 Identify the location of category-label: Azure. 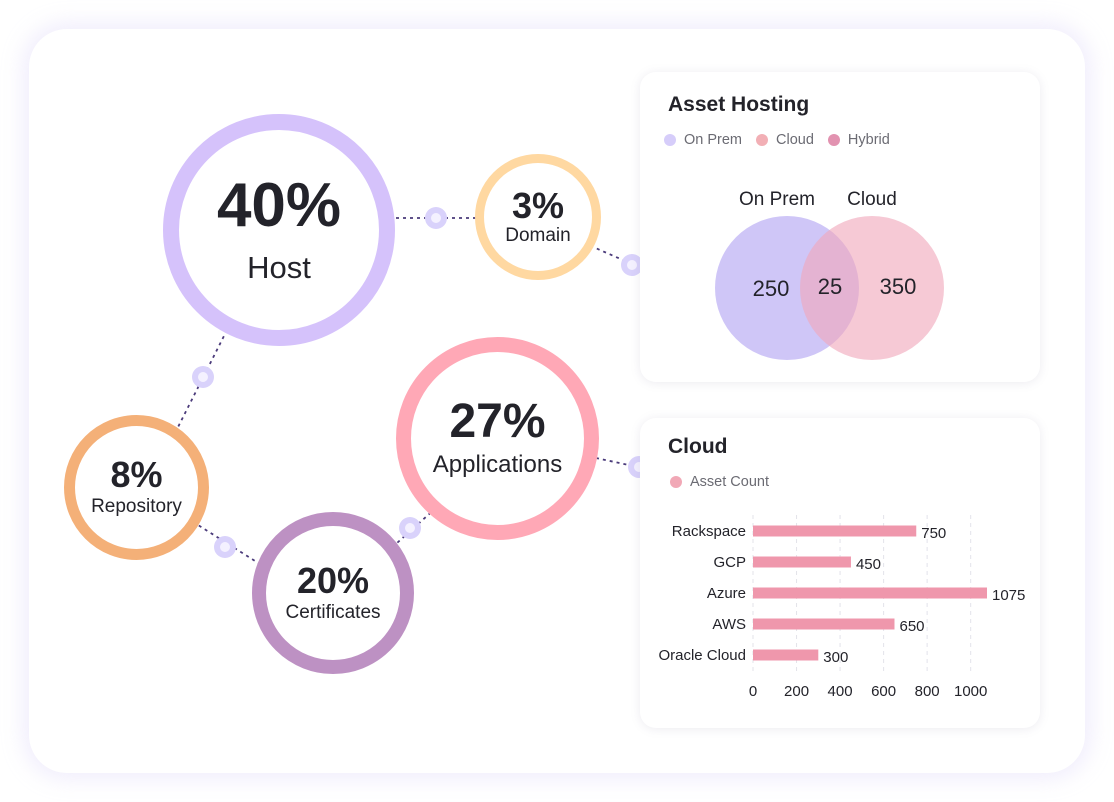
(726, 593).